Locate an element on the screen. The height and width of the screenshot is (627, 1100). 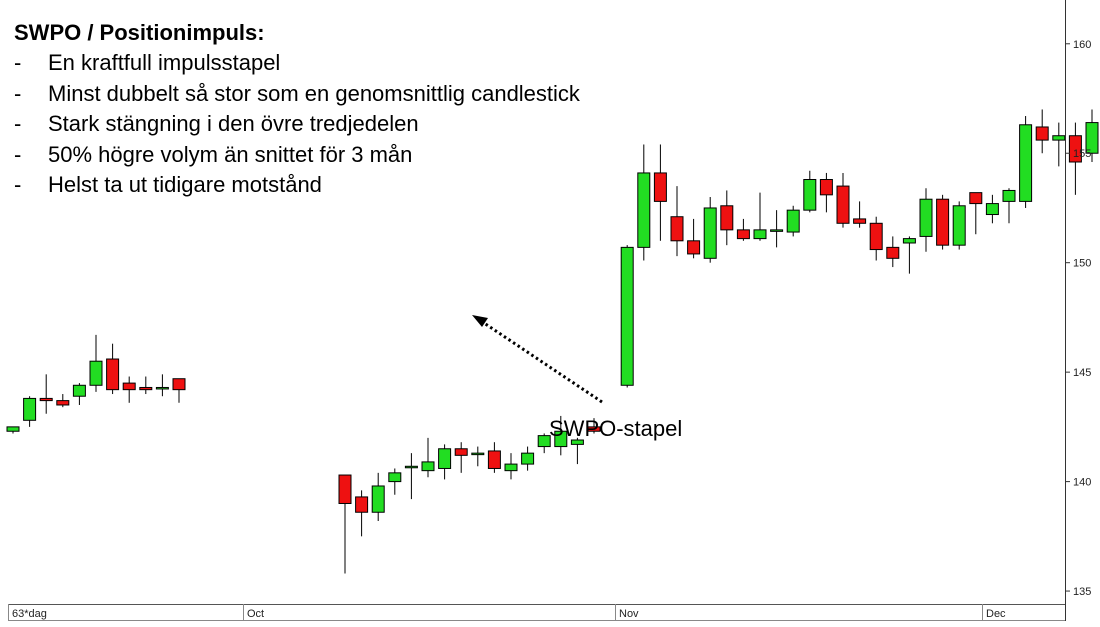
bullet-text: 50% högre volym än snittet för 3 mån is located at coordinates (230, 154).